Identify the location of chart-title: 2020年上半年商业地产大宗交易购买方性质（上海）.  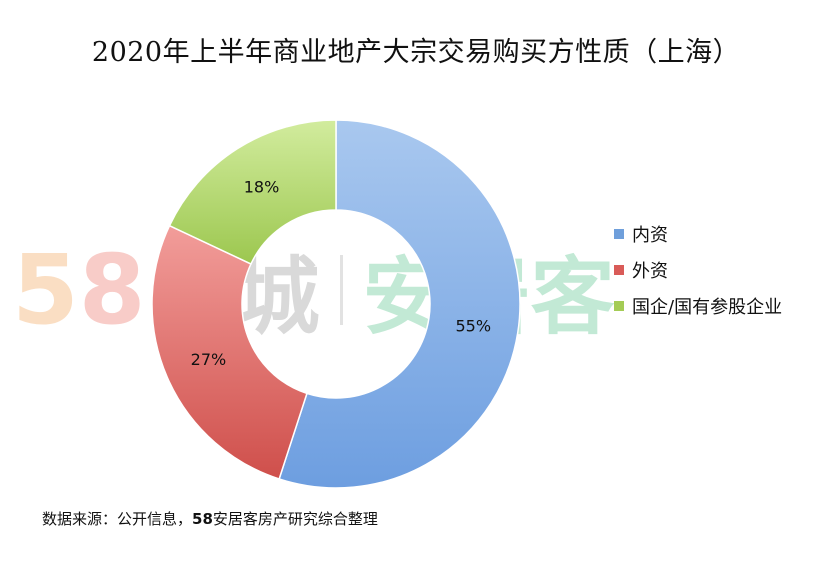
(416, 52).